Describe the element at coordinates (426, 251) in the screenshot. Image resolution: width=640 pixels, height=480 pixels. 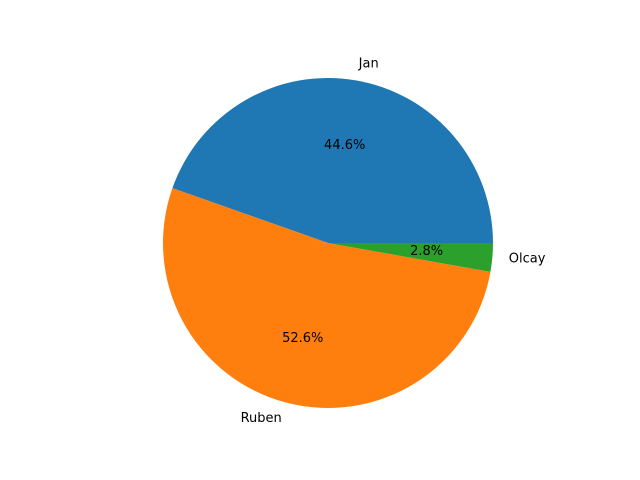
I see `slice-percent-olcay: 2.8%` at that location.